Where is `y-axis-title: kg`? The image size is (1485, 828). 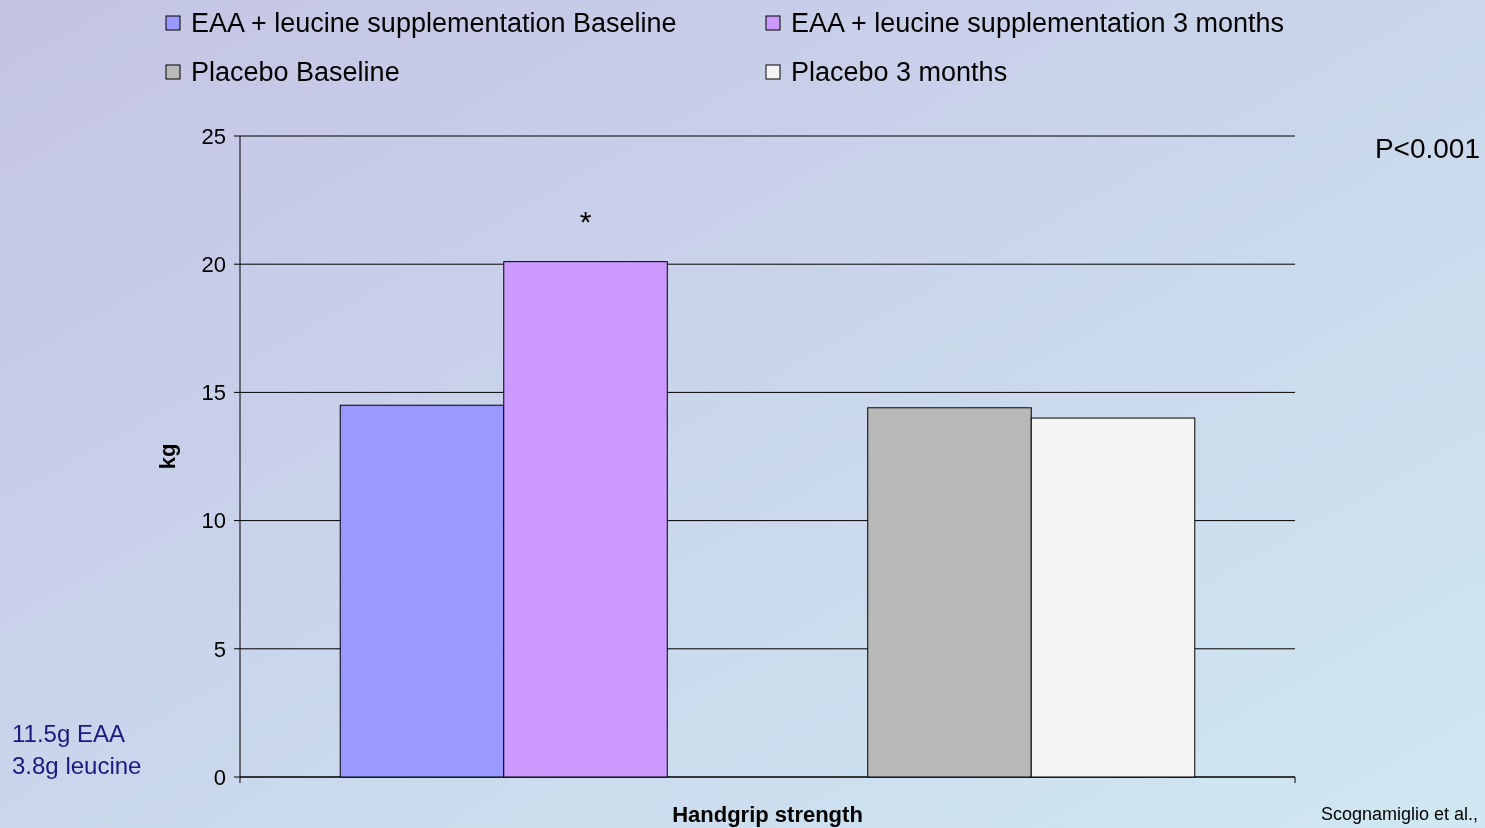 y-axis-title: kg is located at coordinates (167, 456).